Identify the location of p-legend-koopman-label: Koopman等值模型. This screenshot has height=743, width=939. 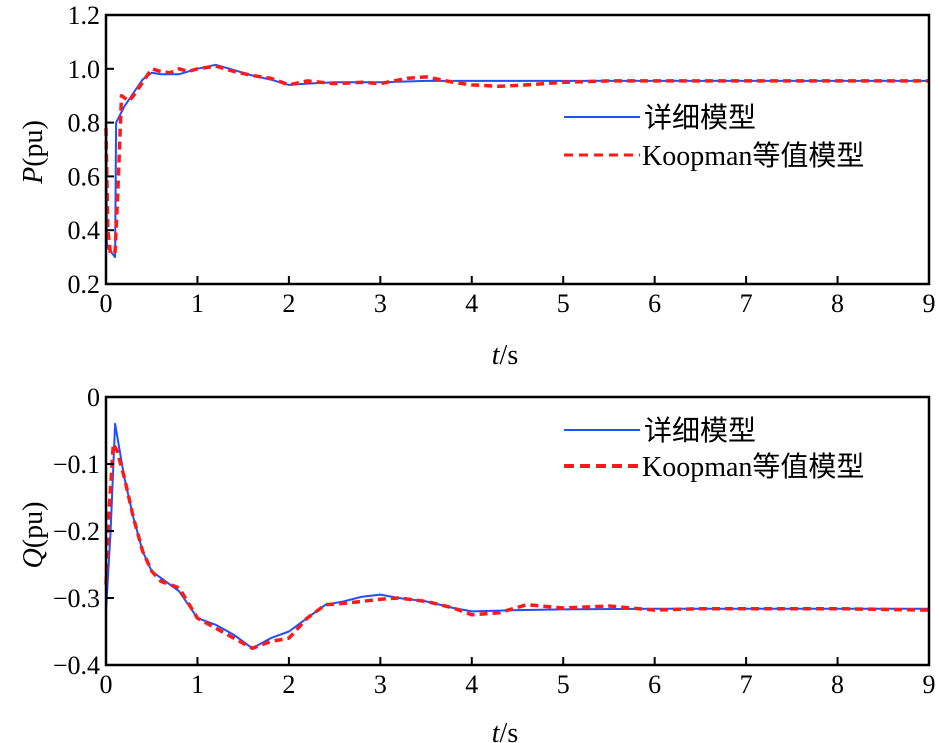
(753, 156).